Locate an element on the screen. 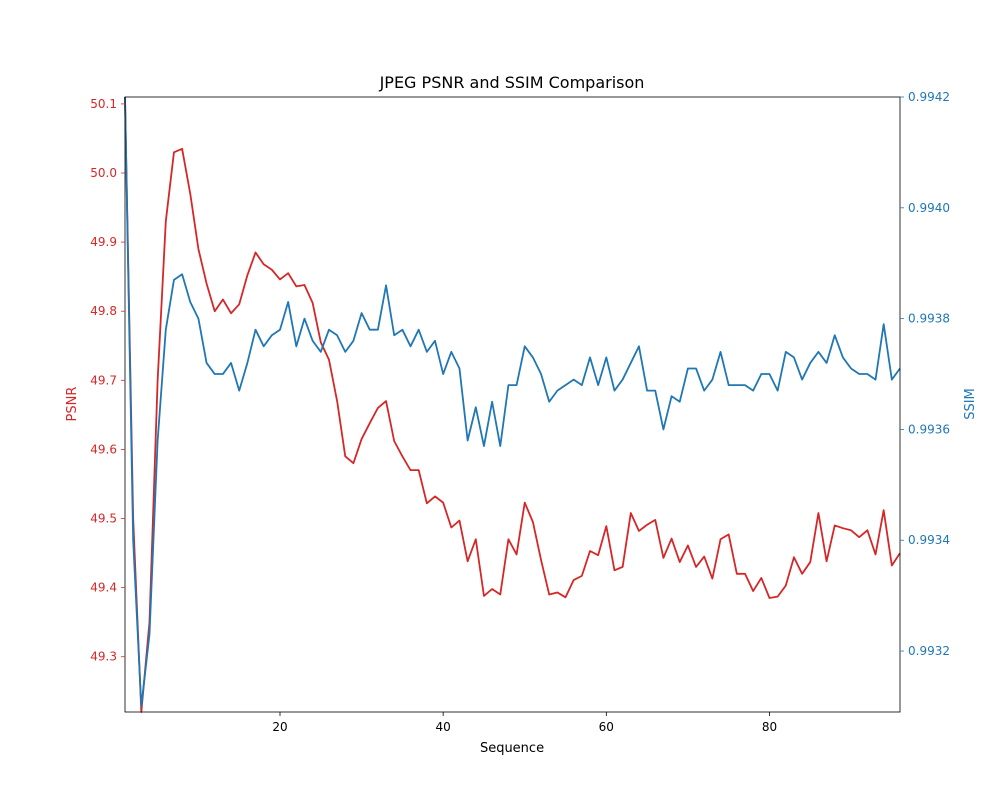 This screenshot has width=1000, height=800. psnr-tick-label: 50.1 is located at coordinates (103, 104).